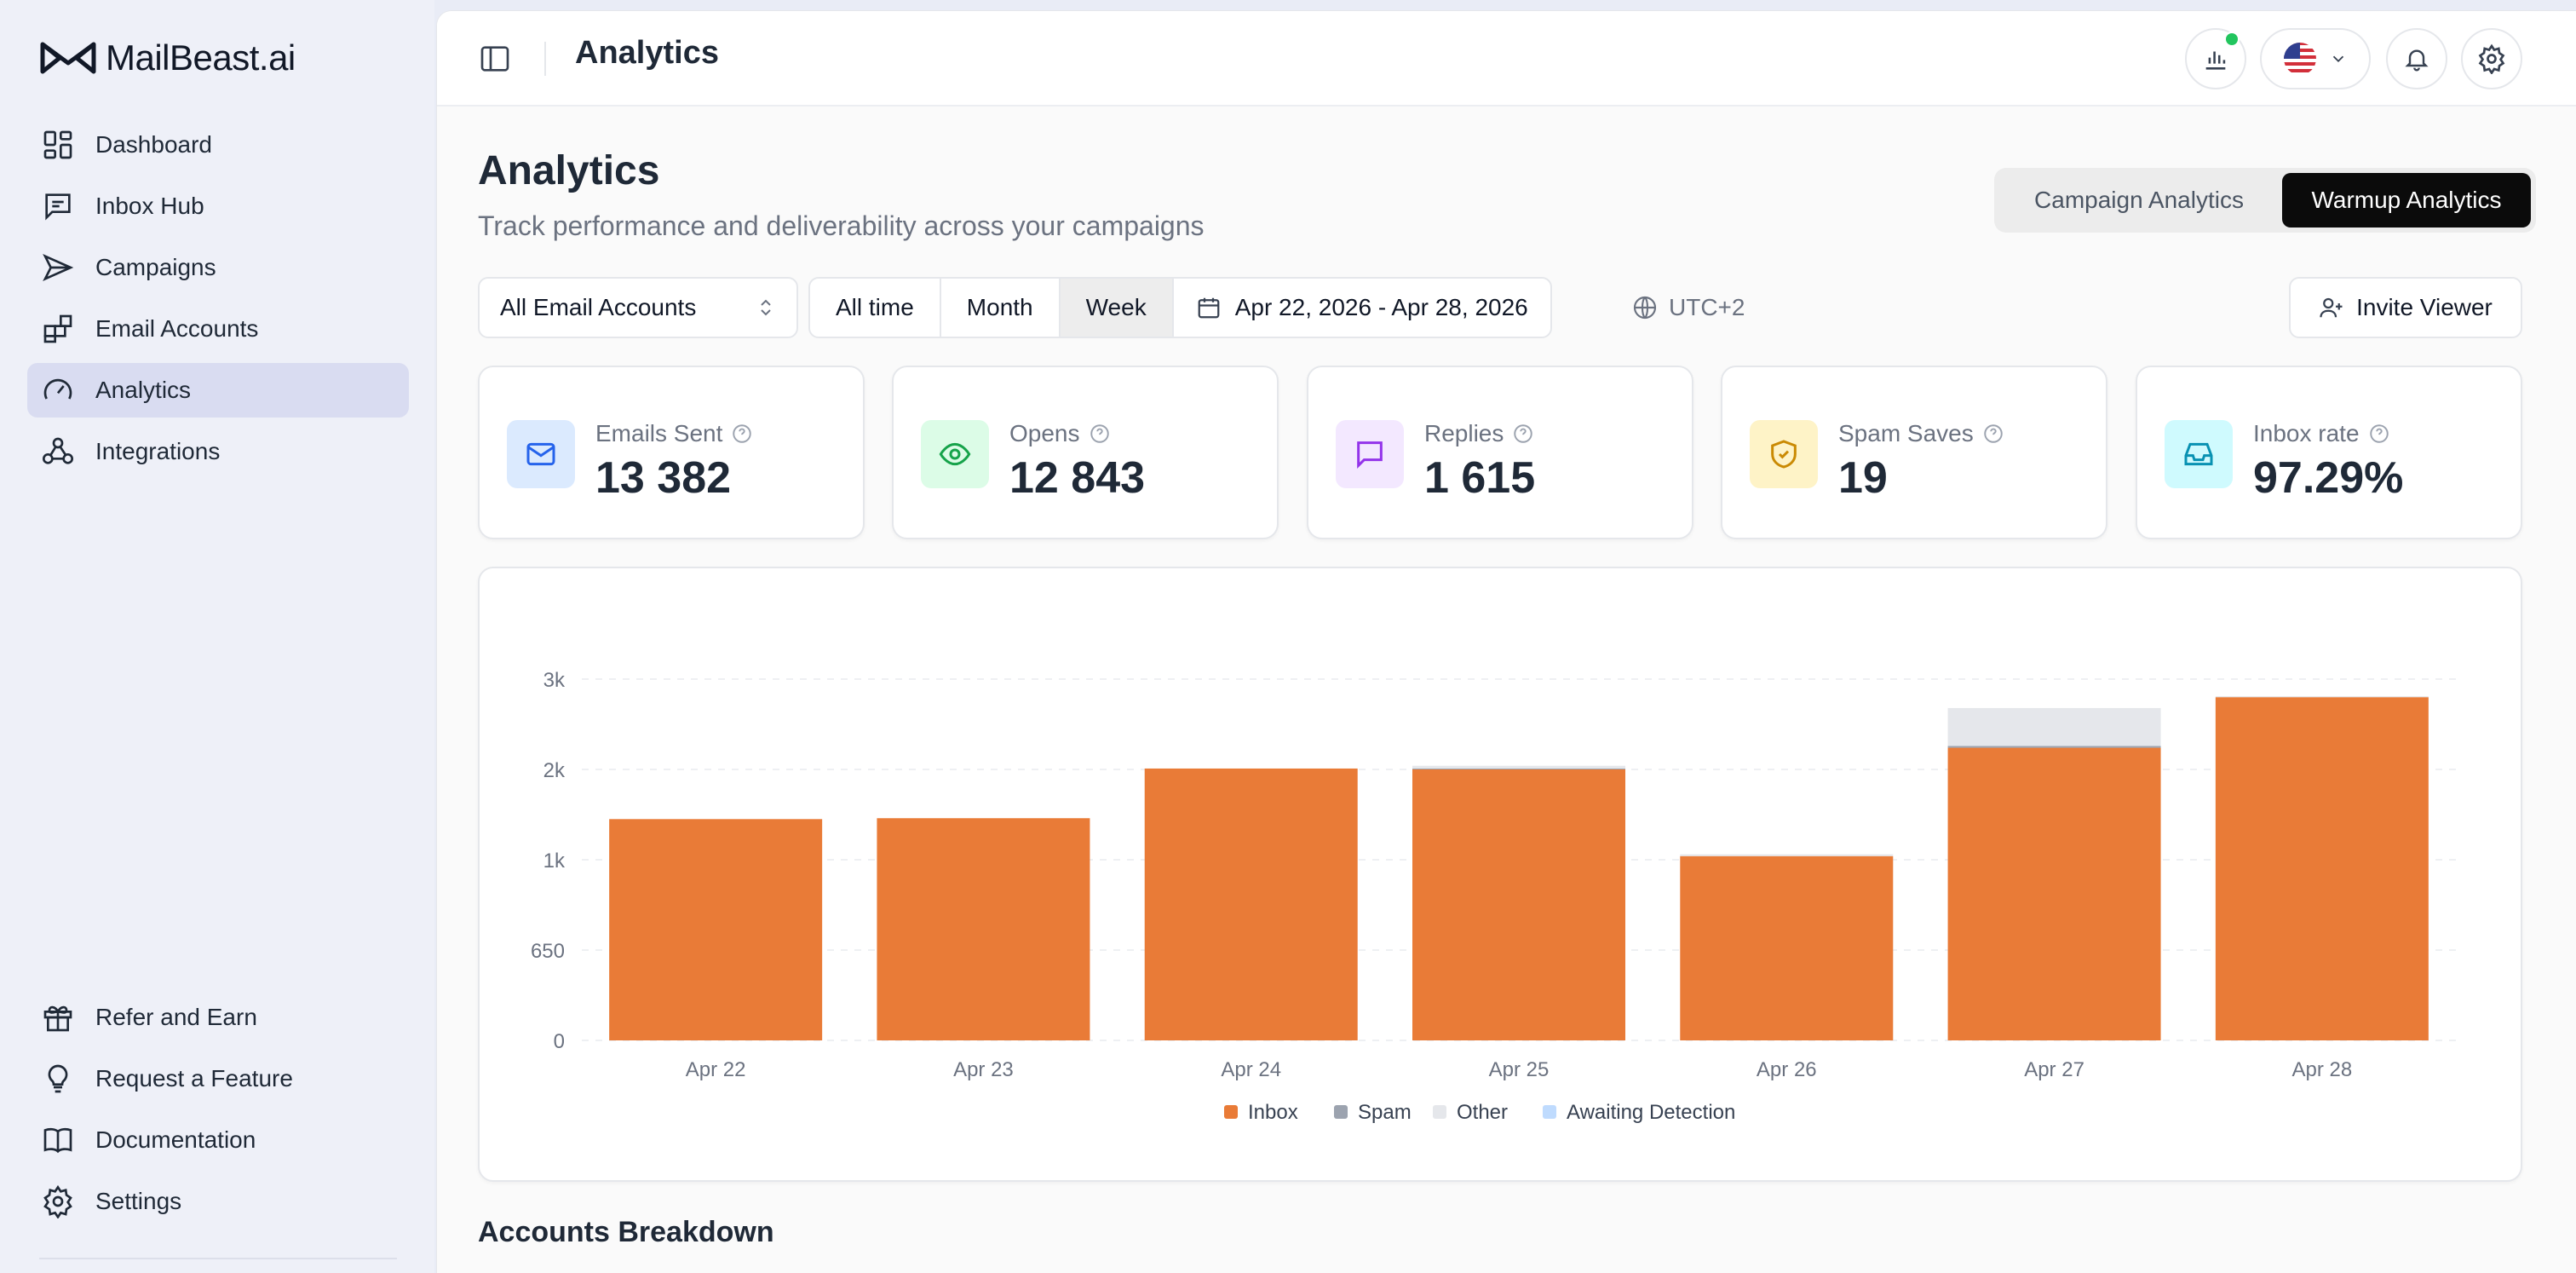 This screenshot has height=1273, width=2576. I want to click on invite-viewer-button: Invite Viewer, so click(2406, 307).